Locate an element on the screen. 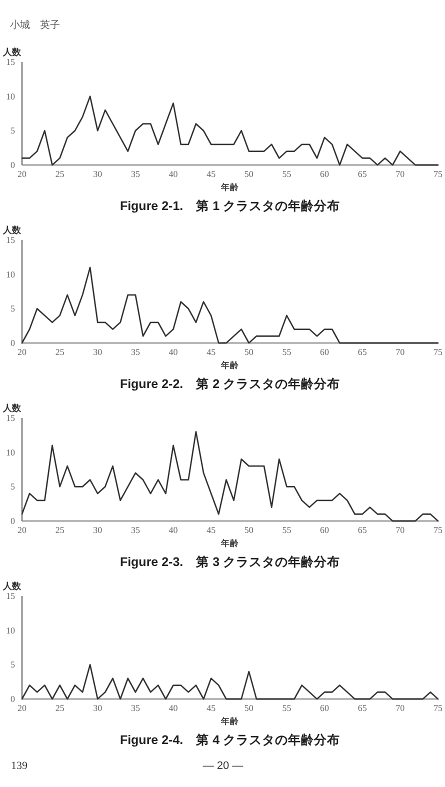  text: ― 20 ― is located at coordinates (223, 766).